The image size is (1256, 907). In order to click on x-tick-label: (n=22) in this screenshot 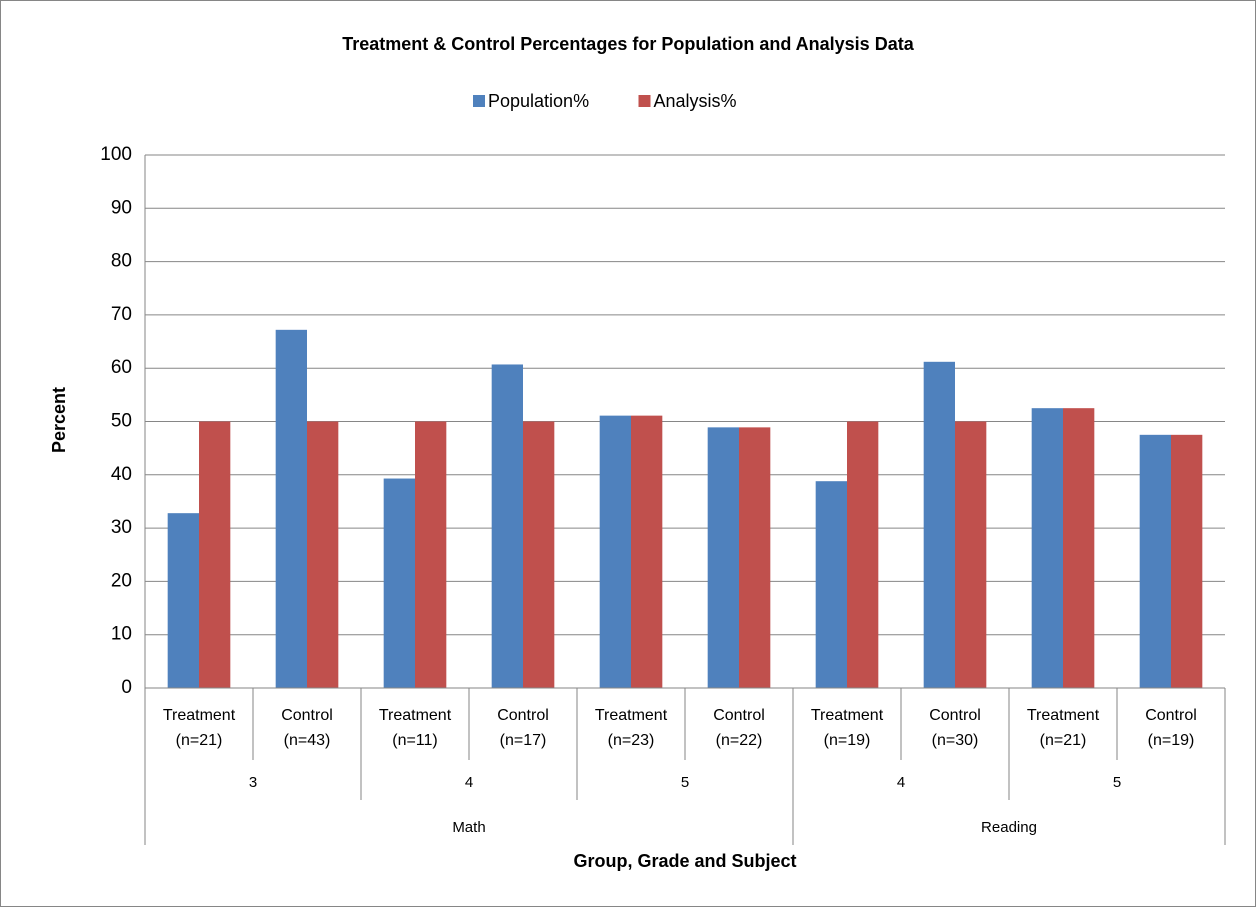, I will do `click(739, 740)`.